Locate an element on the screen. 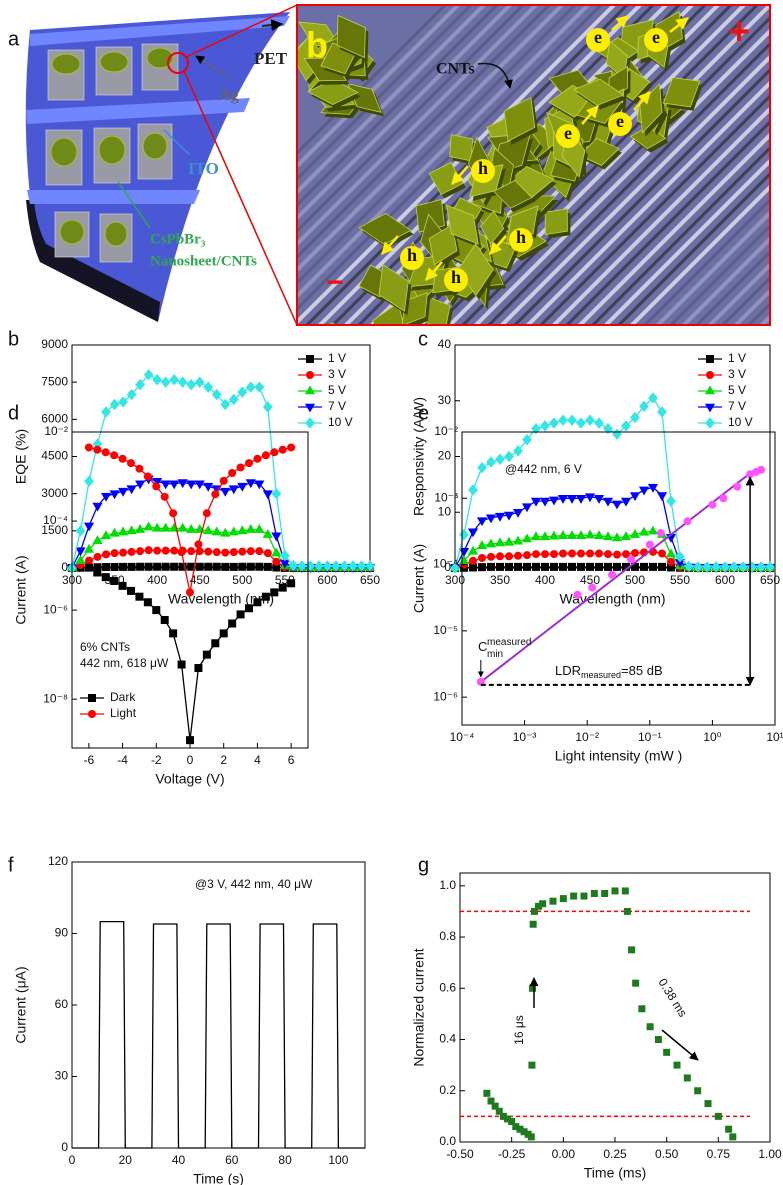 The width and height of the screenshot is (783, 1185). panel-label: e is located at coordinates (423, 413).